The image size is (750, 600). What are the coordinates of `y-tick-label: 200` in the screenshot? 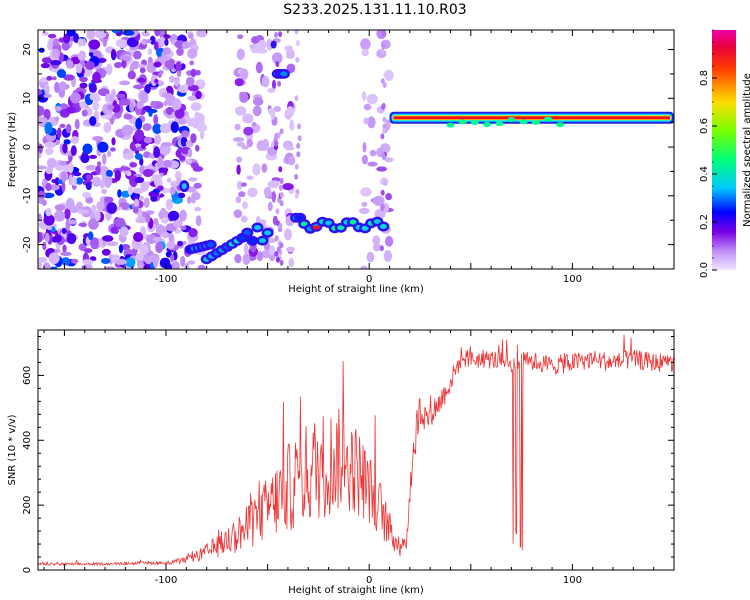 It's located at (27, 505).